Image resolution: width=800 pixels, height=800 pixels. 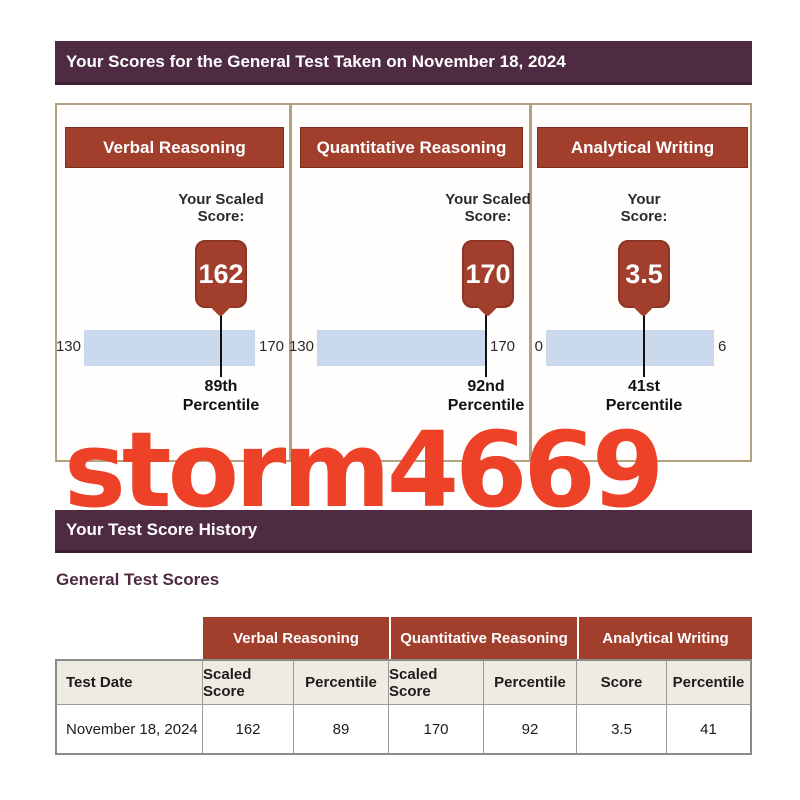 What do you see at coordinates (530, 682) in the screenshot?
I see `col-header-quant-pct: Percentile` at bounding box center [530, 682].